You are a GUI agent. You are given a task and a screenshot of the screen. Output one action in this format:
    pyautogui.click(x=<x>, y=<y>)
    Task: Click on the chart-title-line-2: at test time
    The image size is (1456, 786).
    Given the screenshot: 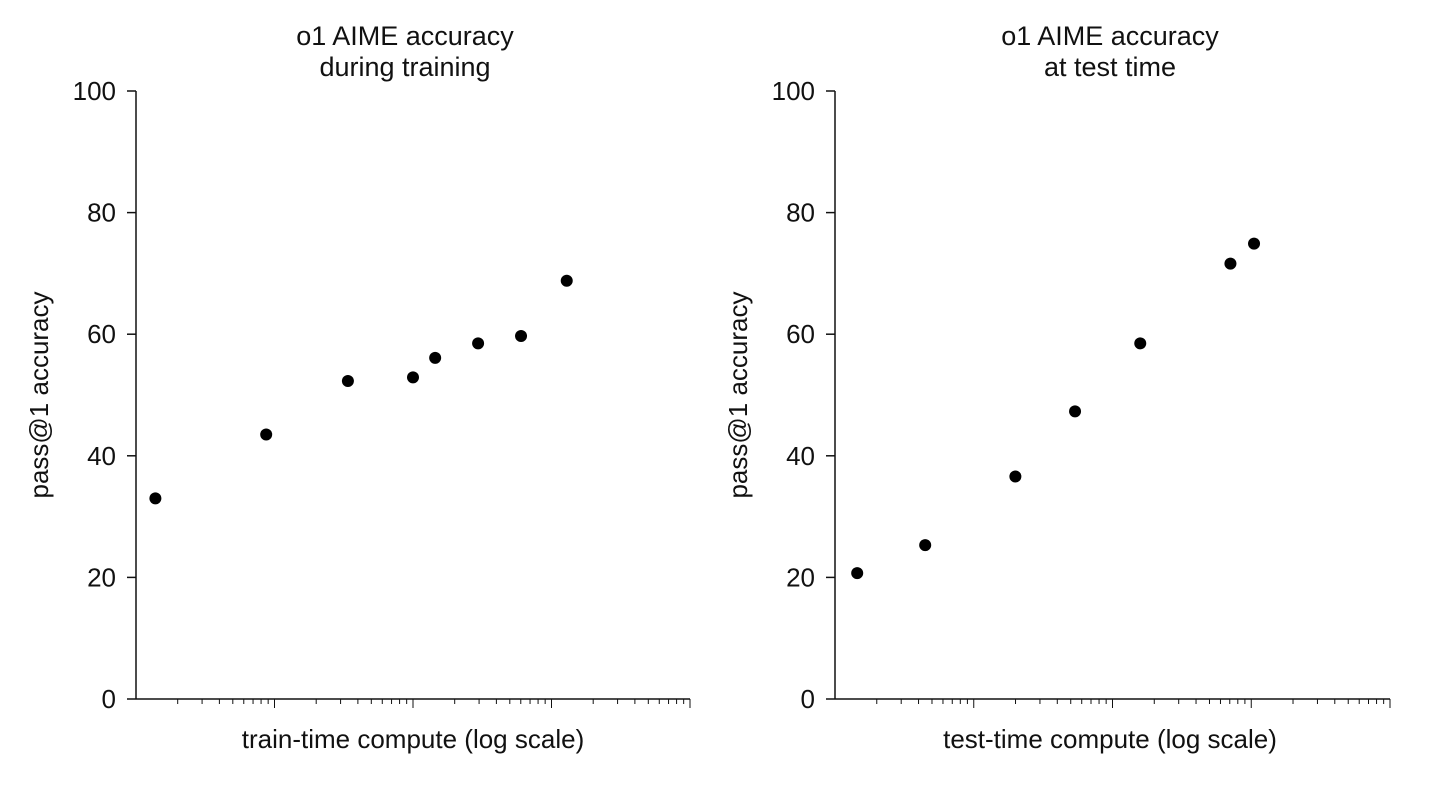 What is the action you would take?
    pyautogui.click(x=1110, y=67)
    